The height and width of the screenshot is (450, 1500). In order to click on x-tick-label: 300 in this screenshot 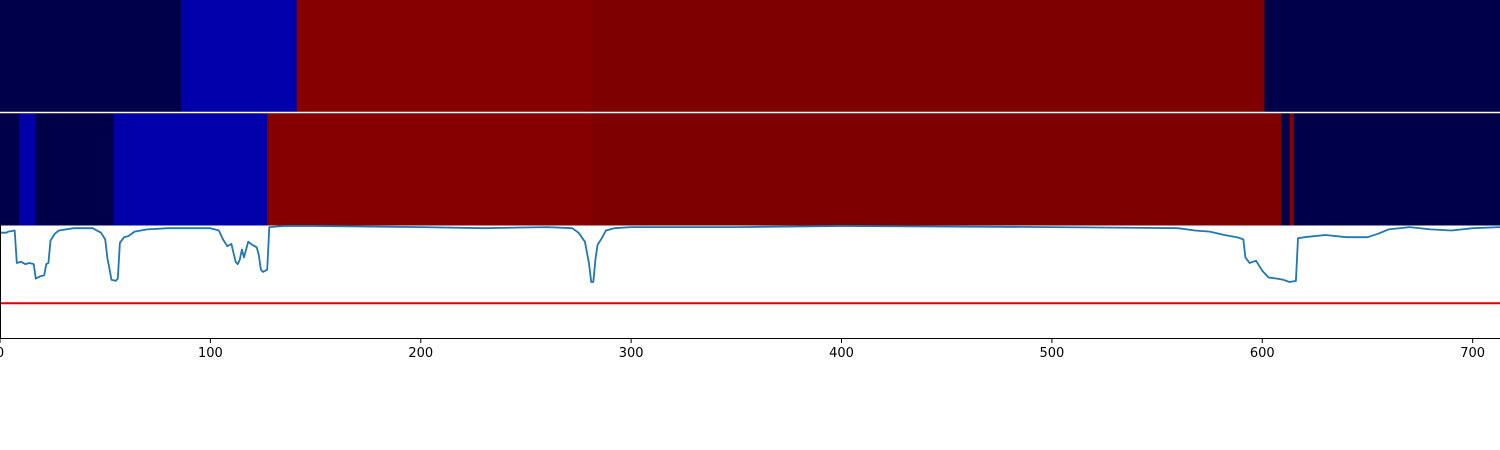, I will do `click(631, 353)`.